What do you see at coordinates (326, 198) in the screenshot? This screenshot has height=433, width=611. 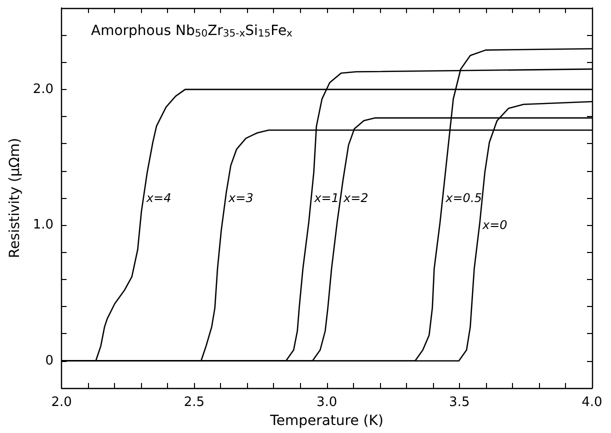 I see `series-label: x=1` at bounding box center [326, 198].